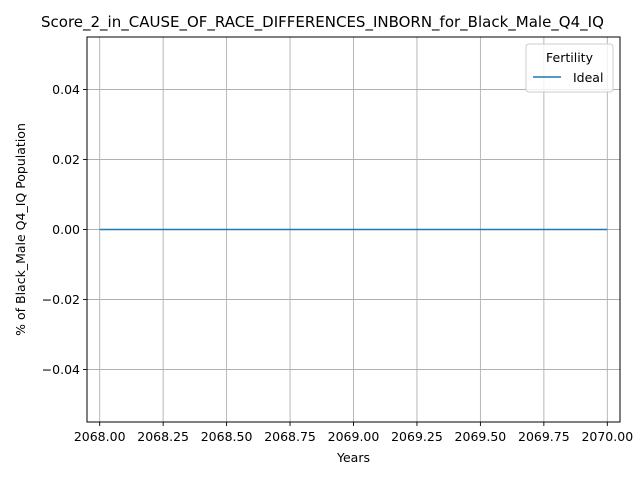 The height and width of the screenshot is (480, 640). I want to click on y-tick-label: 0.00, so click(66, 229).